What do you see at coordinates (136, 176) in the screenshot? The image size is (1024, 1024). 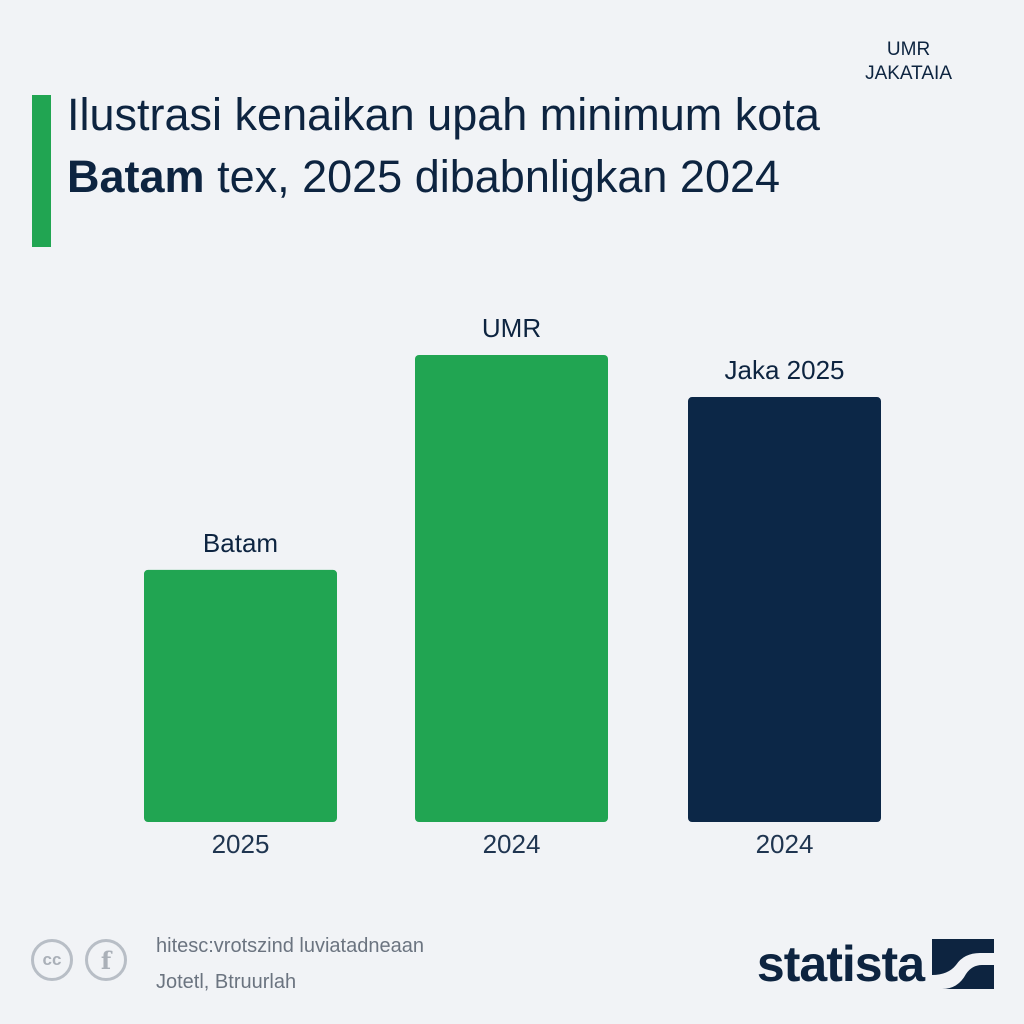 I see `title-text-bold: Batam` at bounding box center [136, 176].